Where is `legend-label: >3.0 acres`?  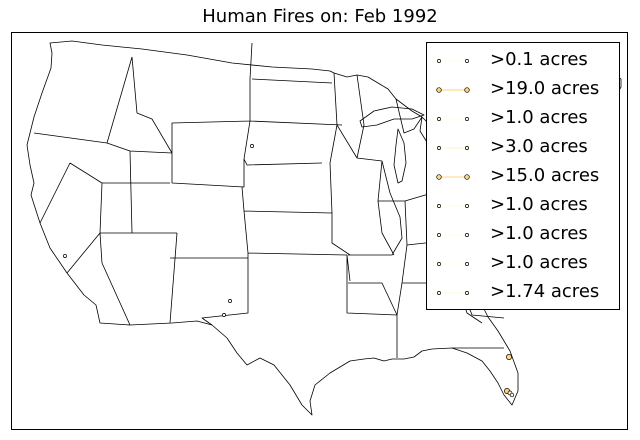
legend-label: >3.0 acres is located at coordinates (539, 146).